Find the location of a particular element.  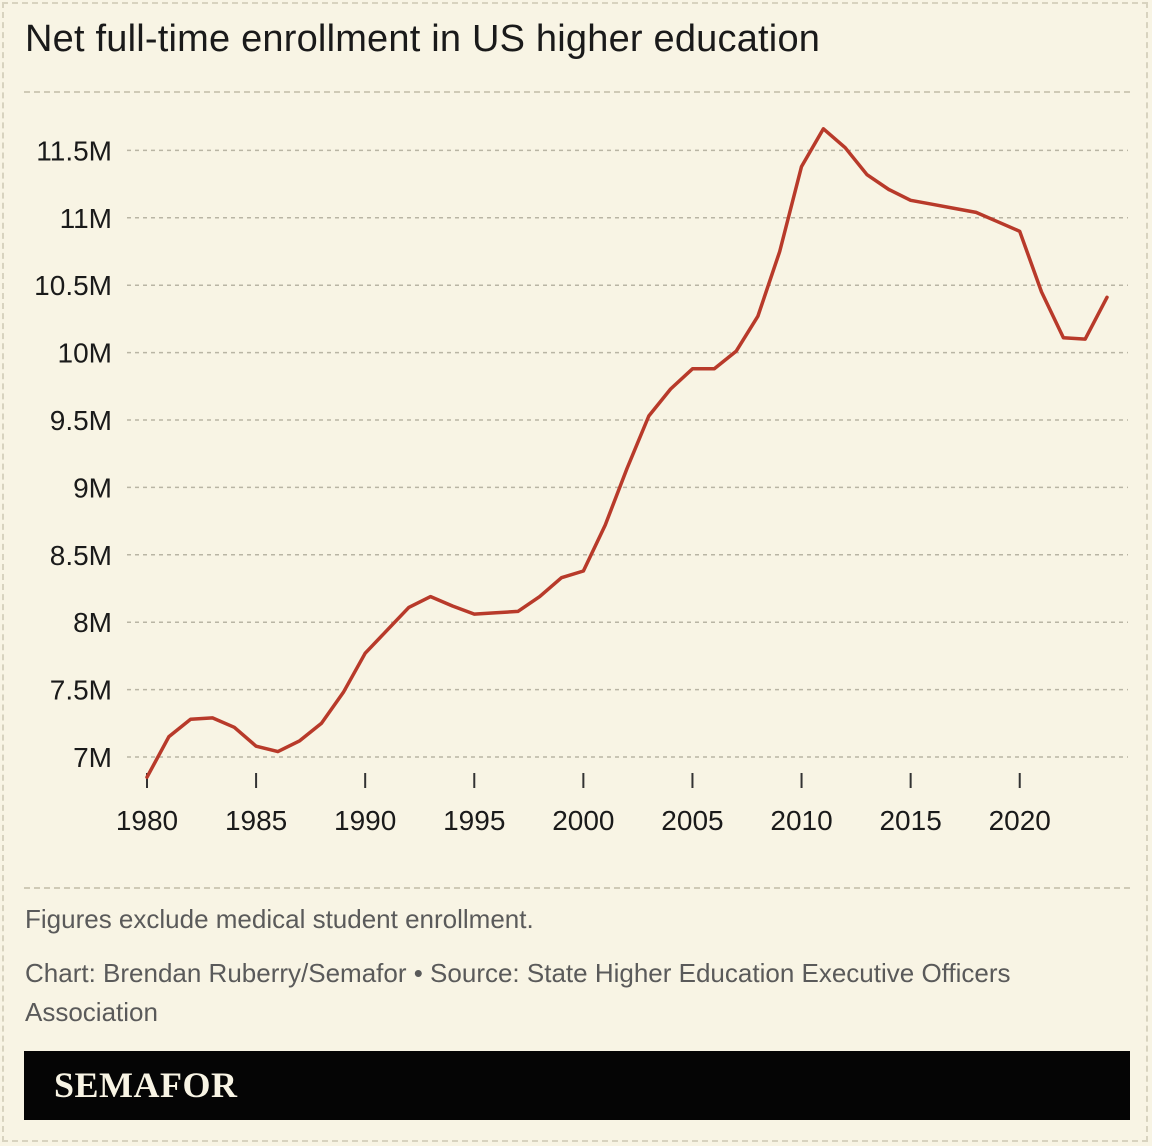

bottom-divider is located at coordinates (577, 888).